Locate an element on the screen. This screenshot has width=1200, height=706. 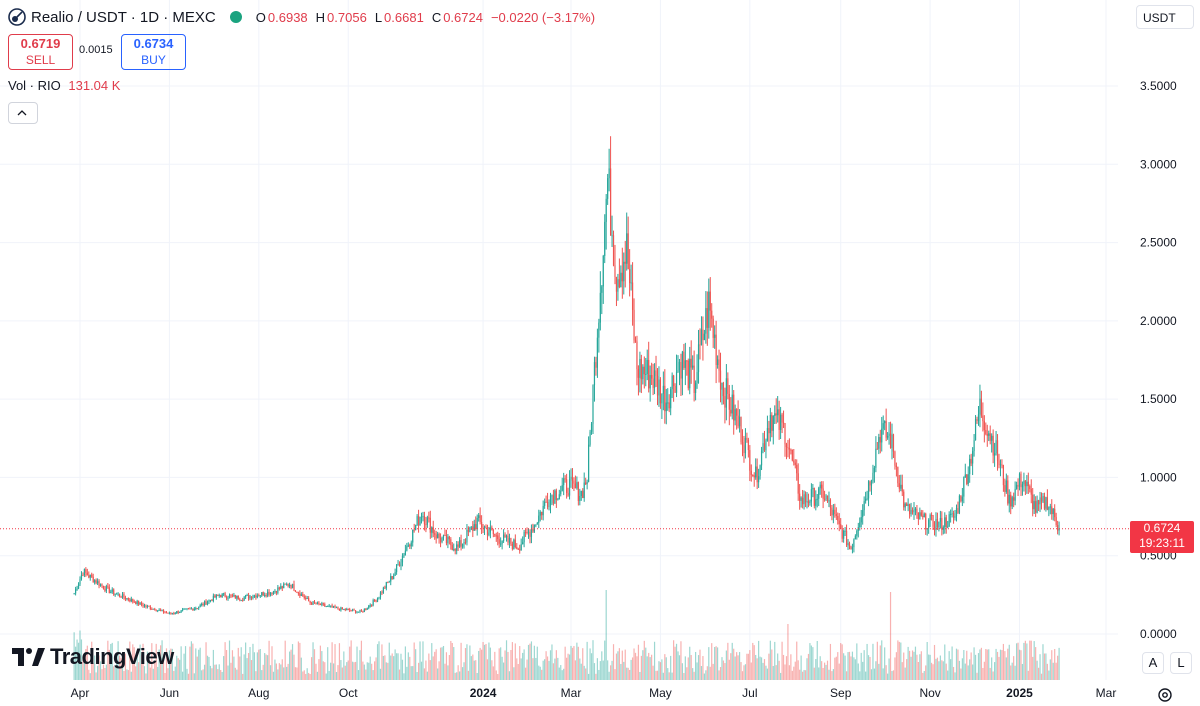
sell-button: 0.6719 SELL is located at coordinates (40, 52).